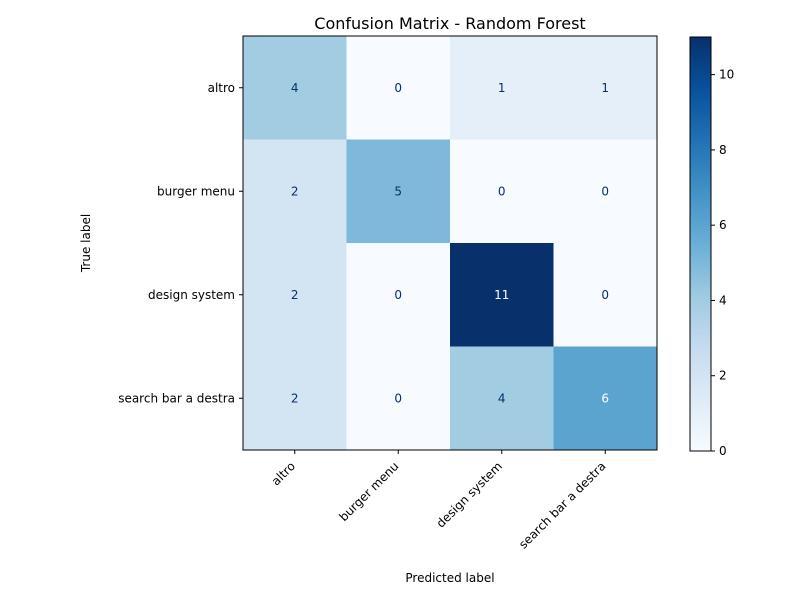 Image resolution: width=800 pixels, height=600 pixels. Describe the element at coordinates (469, 494) in the screenshot. I see `x-tick-label: design system` at that location.